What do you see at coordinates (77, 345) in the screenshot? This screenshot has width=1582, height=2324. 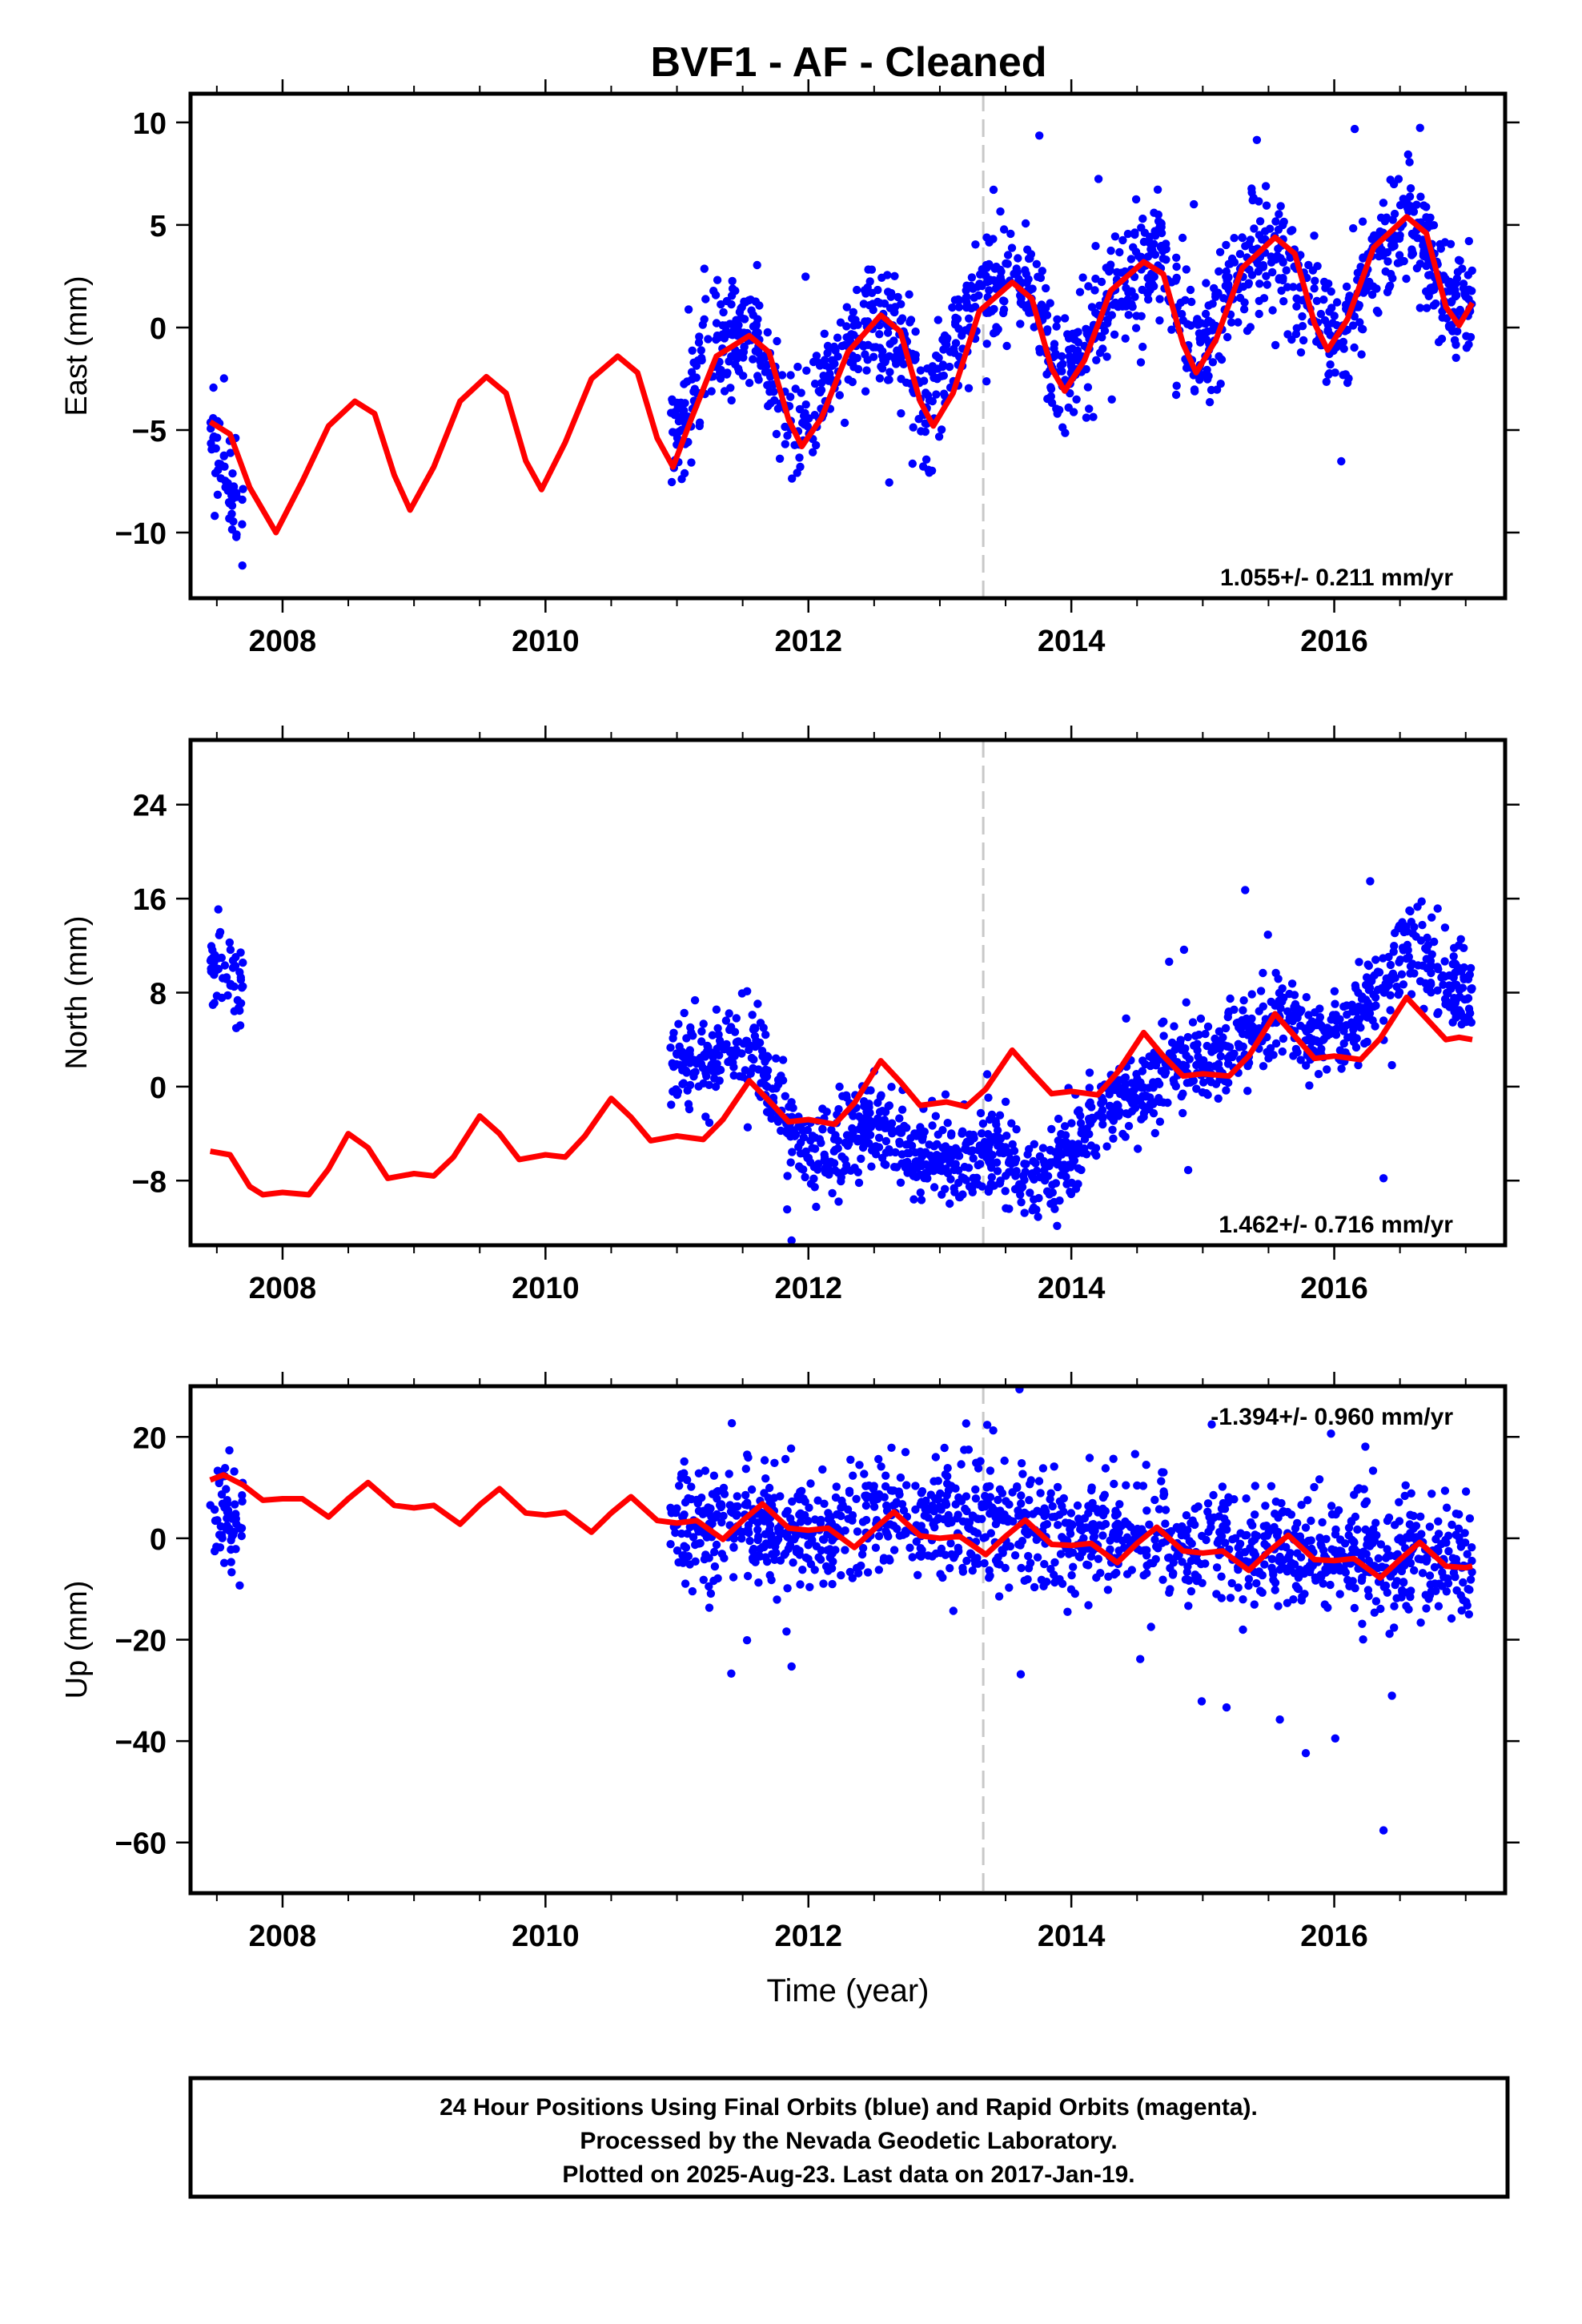 I see `y-axis-label: East (mm)` at bounding box center [77, 345].